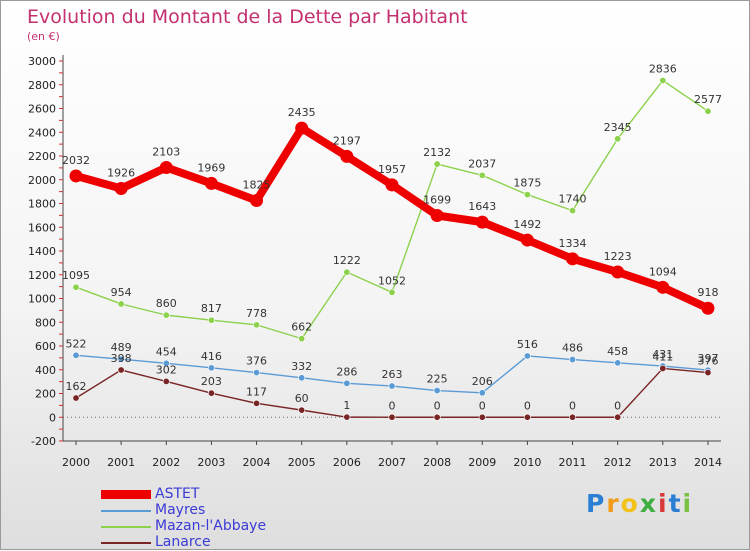 The image size is (750, 551). Describe the element at coordinates (346, 371) in the screenshot. I see `data-label: 286` at that location.